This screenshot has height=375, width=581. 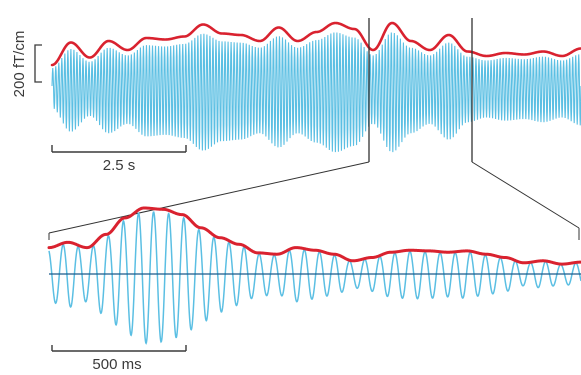 I want to click on amplitude-scalebar-label: 200 fT/cm, so click(x=19, y=64).